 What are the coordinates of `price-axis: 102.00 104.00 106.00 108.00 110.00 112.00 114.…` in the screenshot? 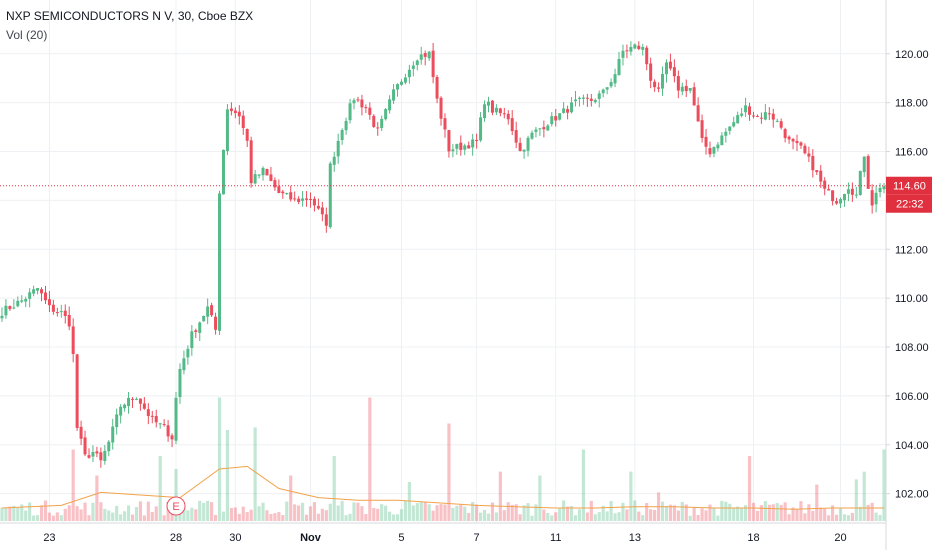 It's located at (908, 275).